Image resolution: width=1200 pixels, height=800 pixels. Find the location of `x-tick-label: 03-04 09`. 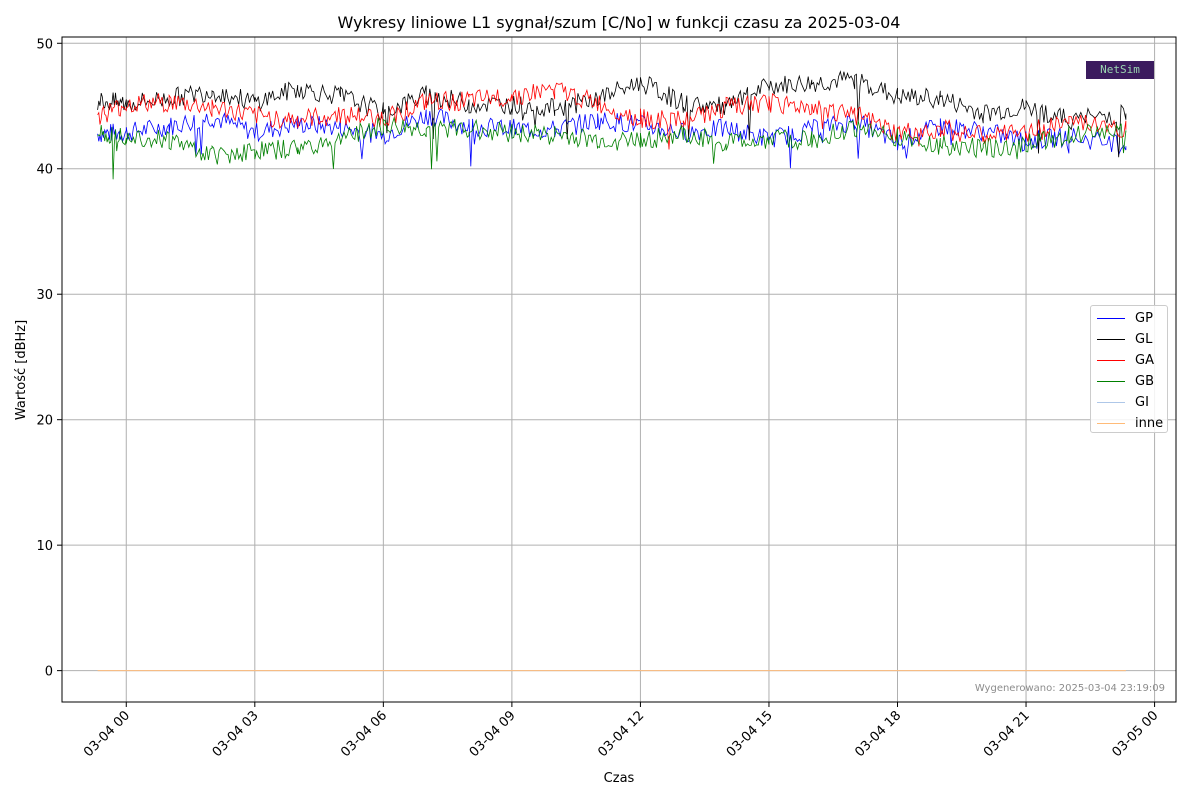

x-tick-label: 03-04 09 is located at coordinates (493, 734).